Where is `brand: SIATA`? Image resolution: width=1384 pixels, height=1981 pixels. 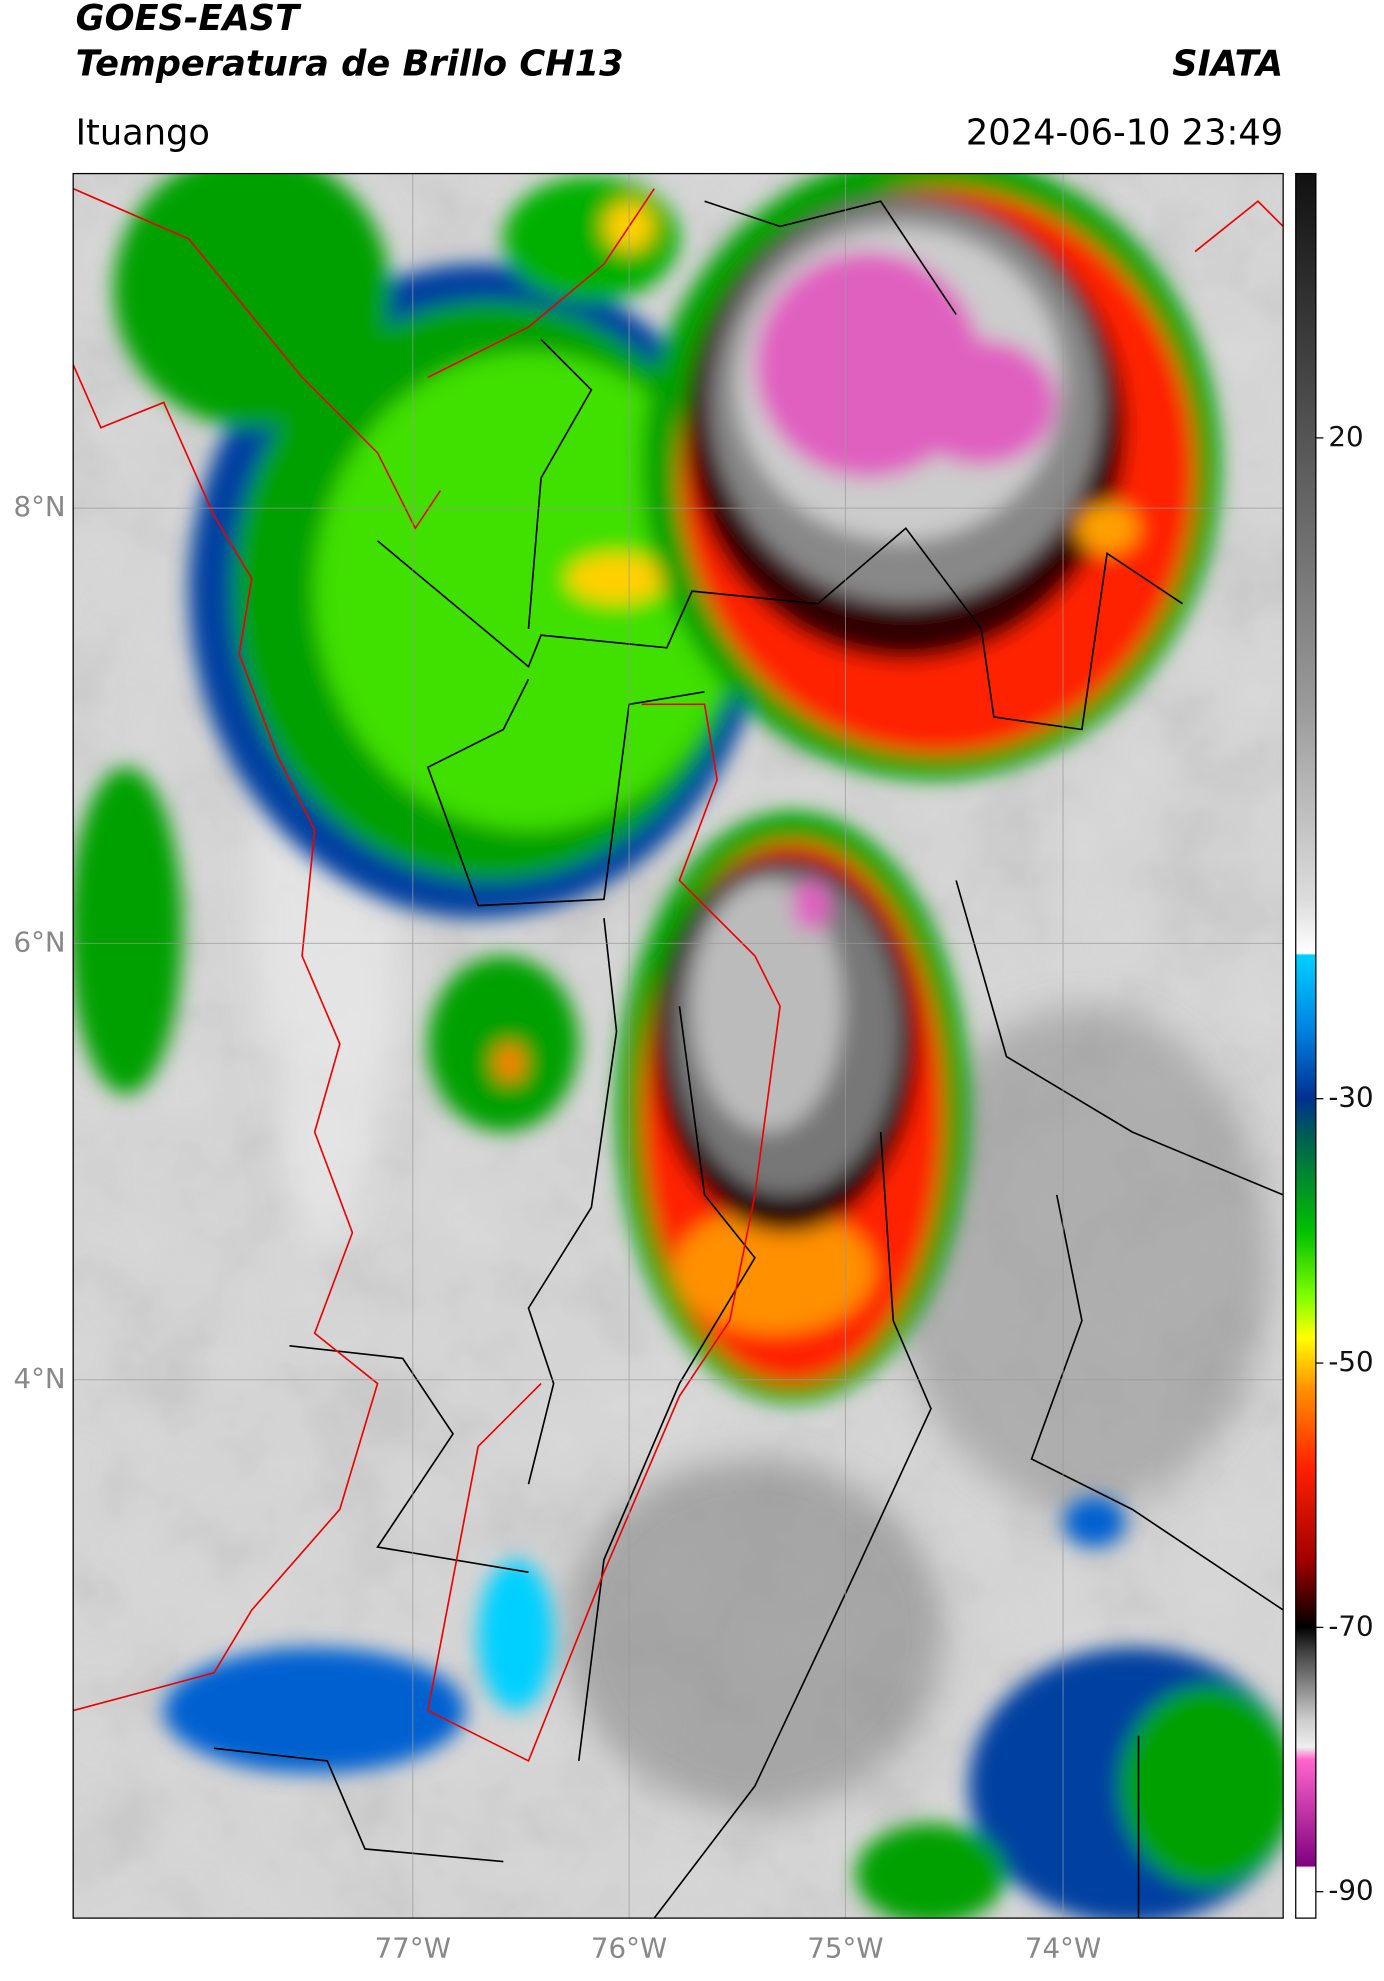
brand: SIATA is located at coordinates (1227, 63).